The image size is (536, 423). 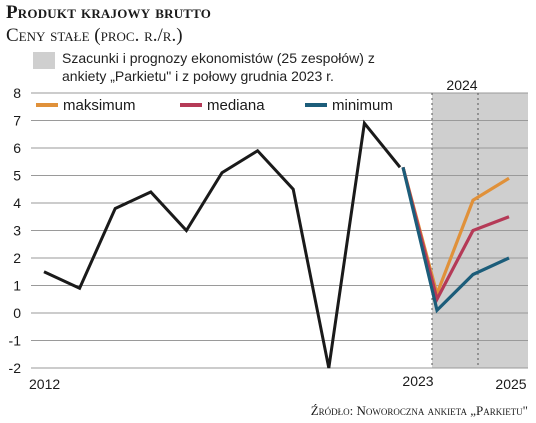 I want to click on legend-label-maksimum: maksimum, so click(x=99, y=105).